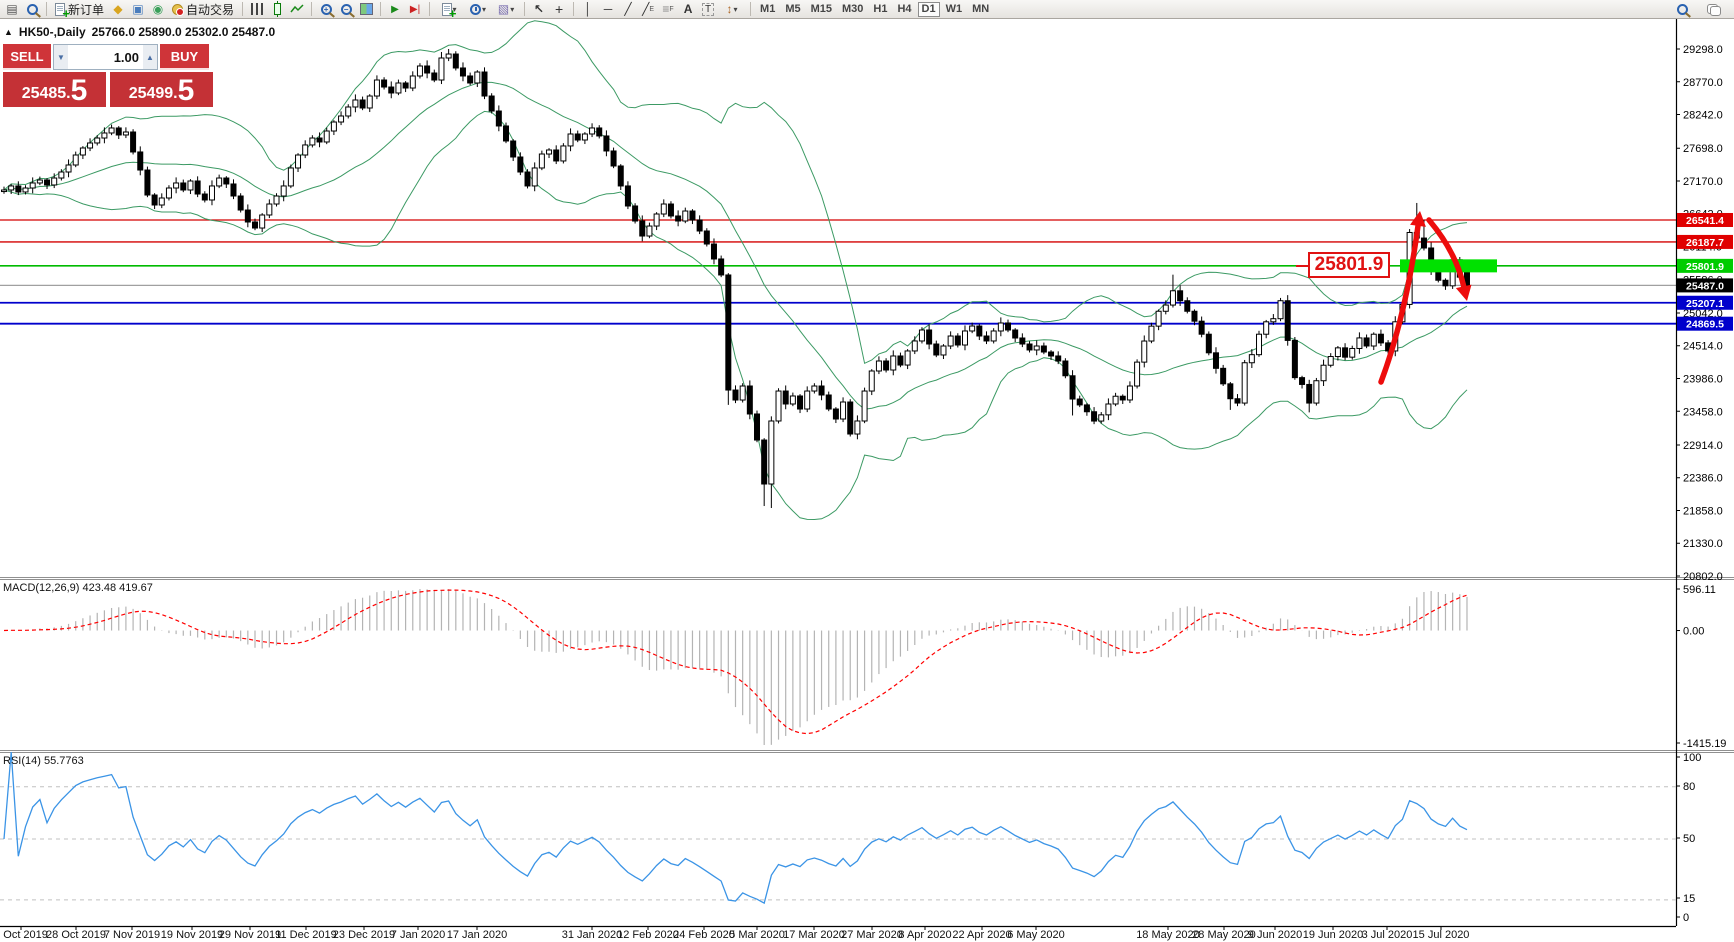 This screenshot has width=1734, height=942. I want to click on templates-icon: ▧ ▾, so click(506, 9).